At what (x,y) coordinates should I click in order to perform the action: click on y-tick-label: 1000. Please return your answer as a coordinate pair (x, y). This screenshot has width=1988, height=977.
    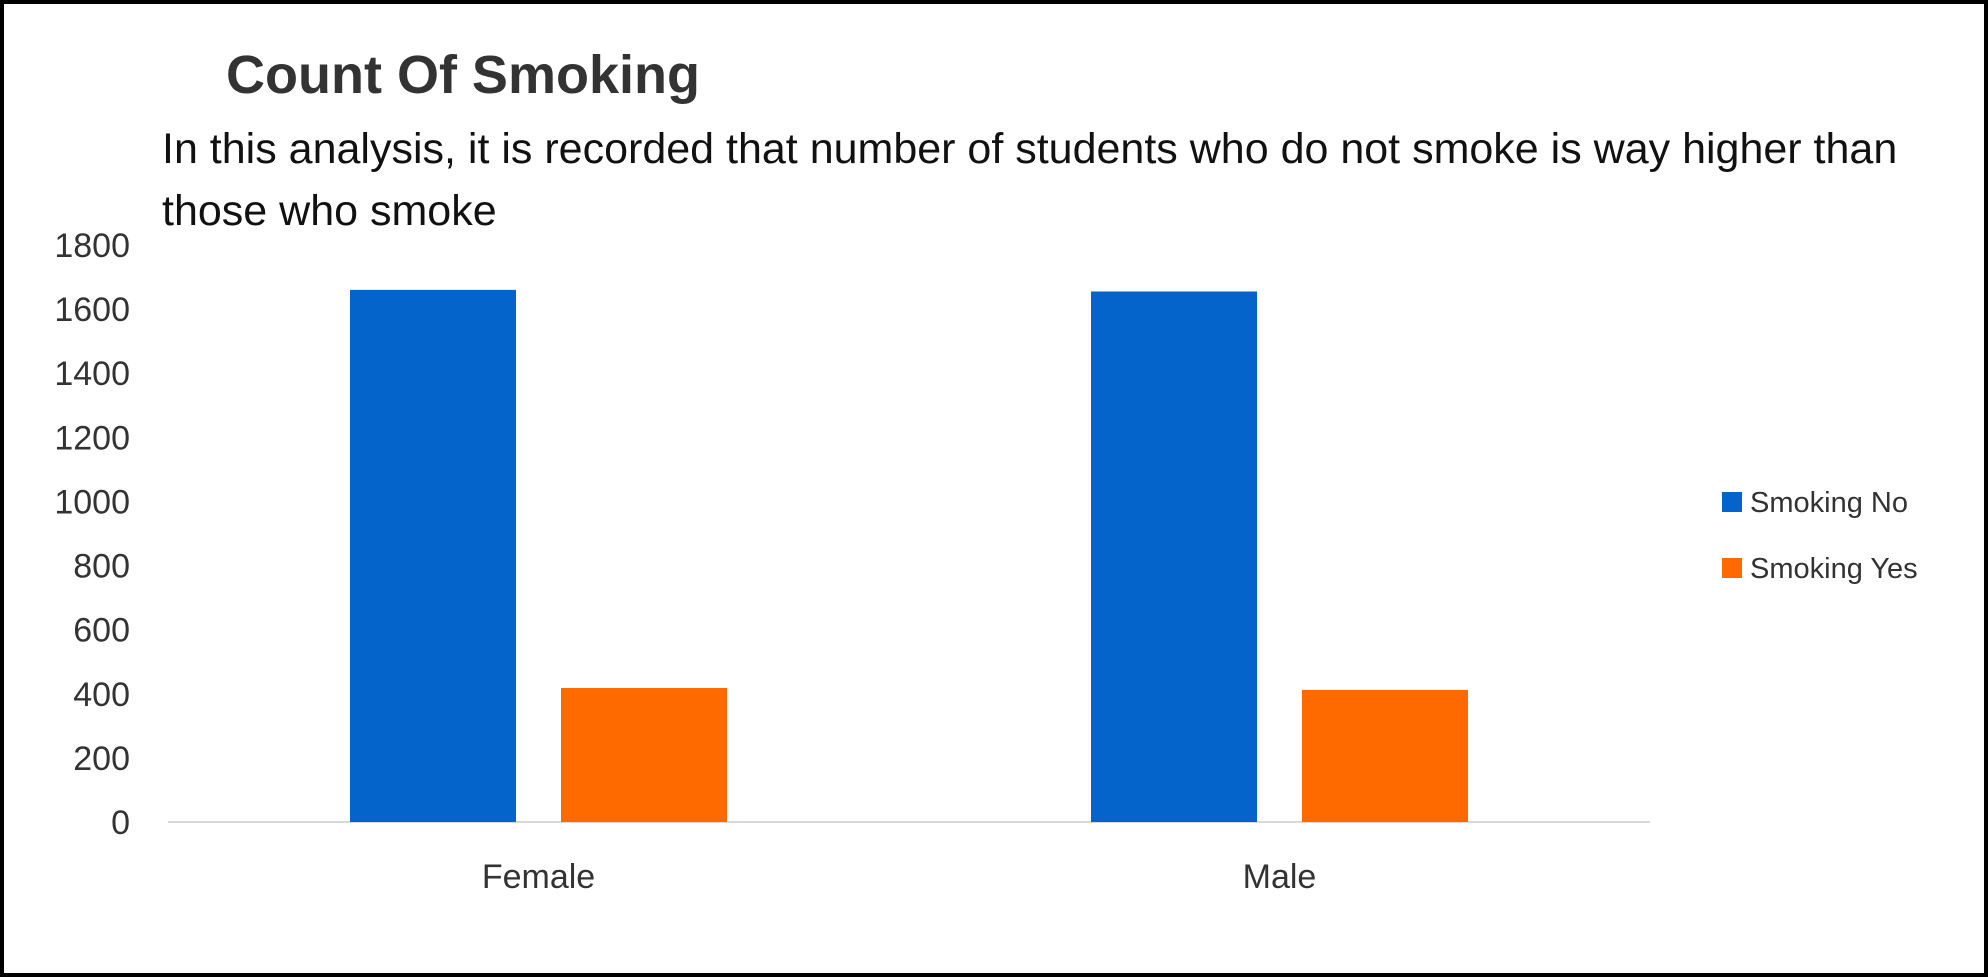
    Looking at the image, I should click on (92, 502).